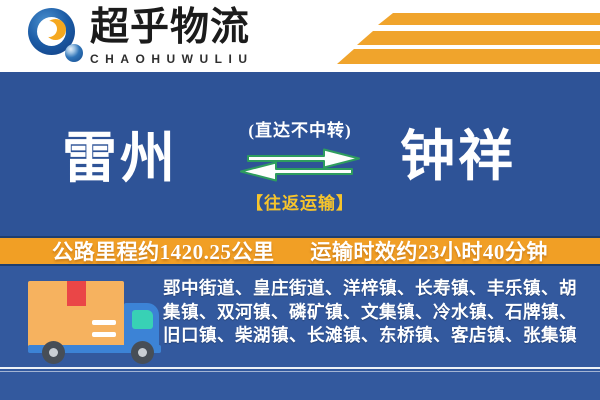 Image resolution: width=600 pixels, height=400 pixels. What do you see at coordinates (300, 371) in the screenshot?
I see `ground-line-secondary` at bounding box center [300, 371].